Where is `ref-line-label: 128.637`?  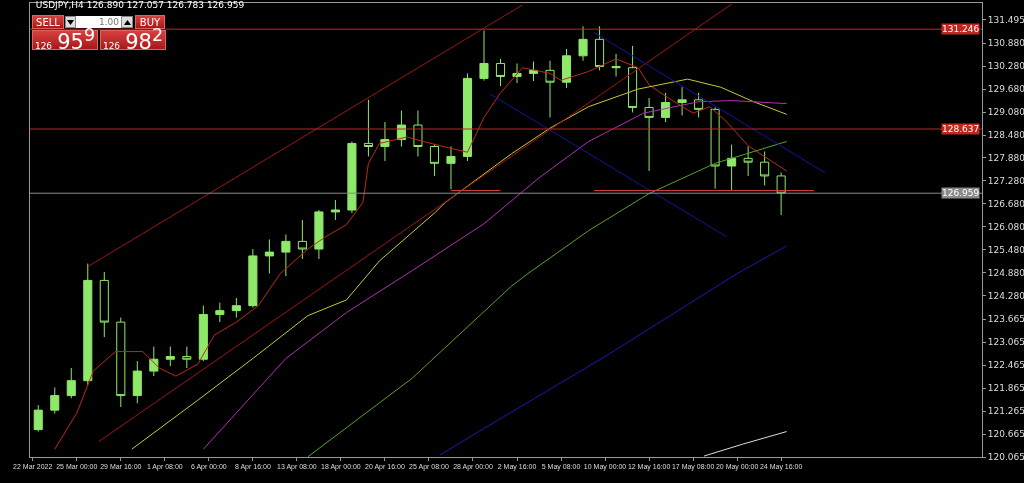
ref-line-label: 128.637 is located at coordinates (961, 129).